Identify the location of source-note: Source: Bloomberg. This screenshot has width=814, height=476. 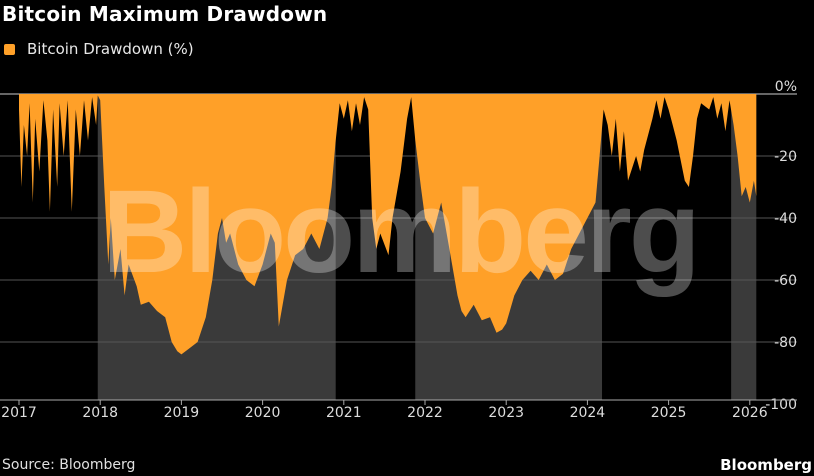
(69, 465).